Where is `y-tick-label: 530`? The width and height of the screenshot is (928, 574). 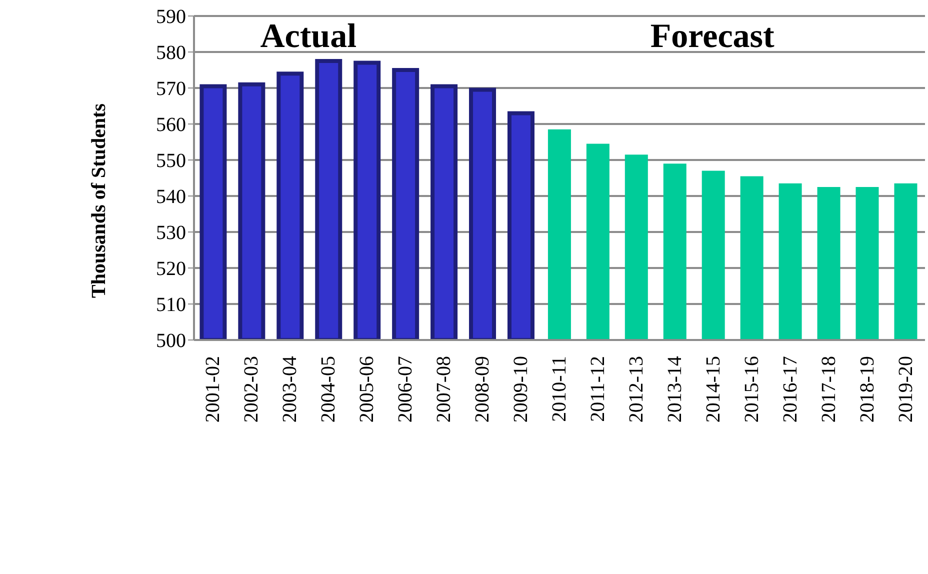 y-tick-label: 530 is located at coordinates (171, 233).